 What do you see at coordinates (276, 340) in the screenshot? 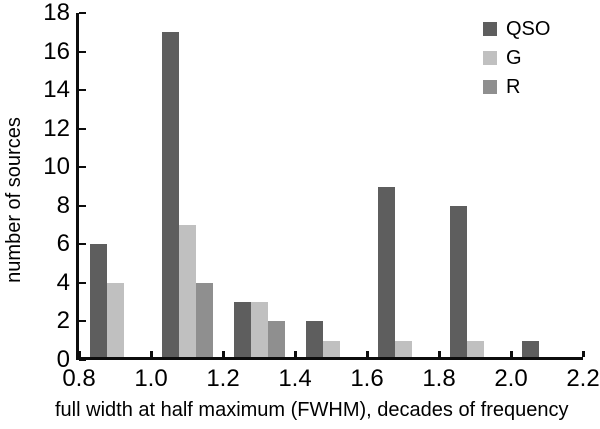
I see `bar-R-1.3` at bounding box center [276, 340].